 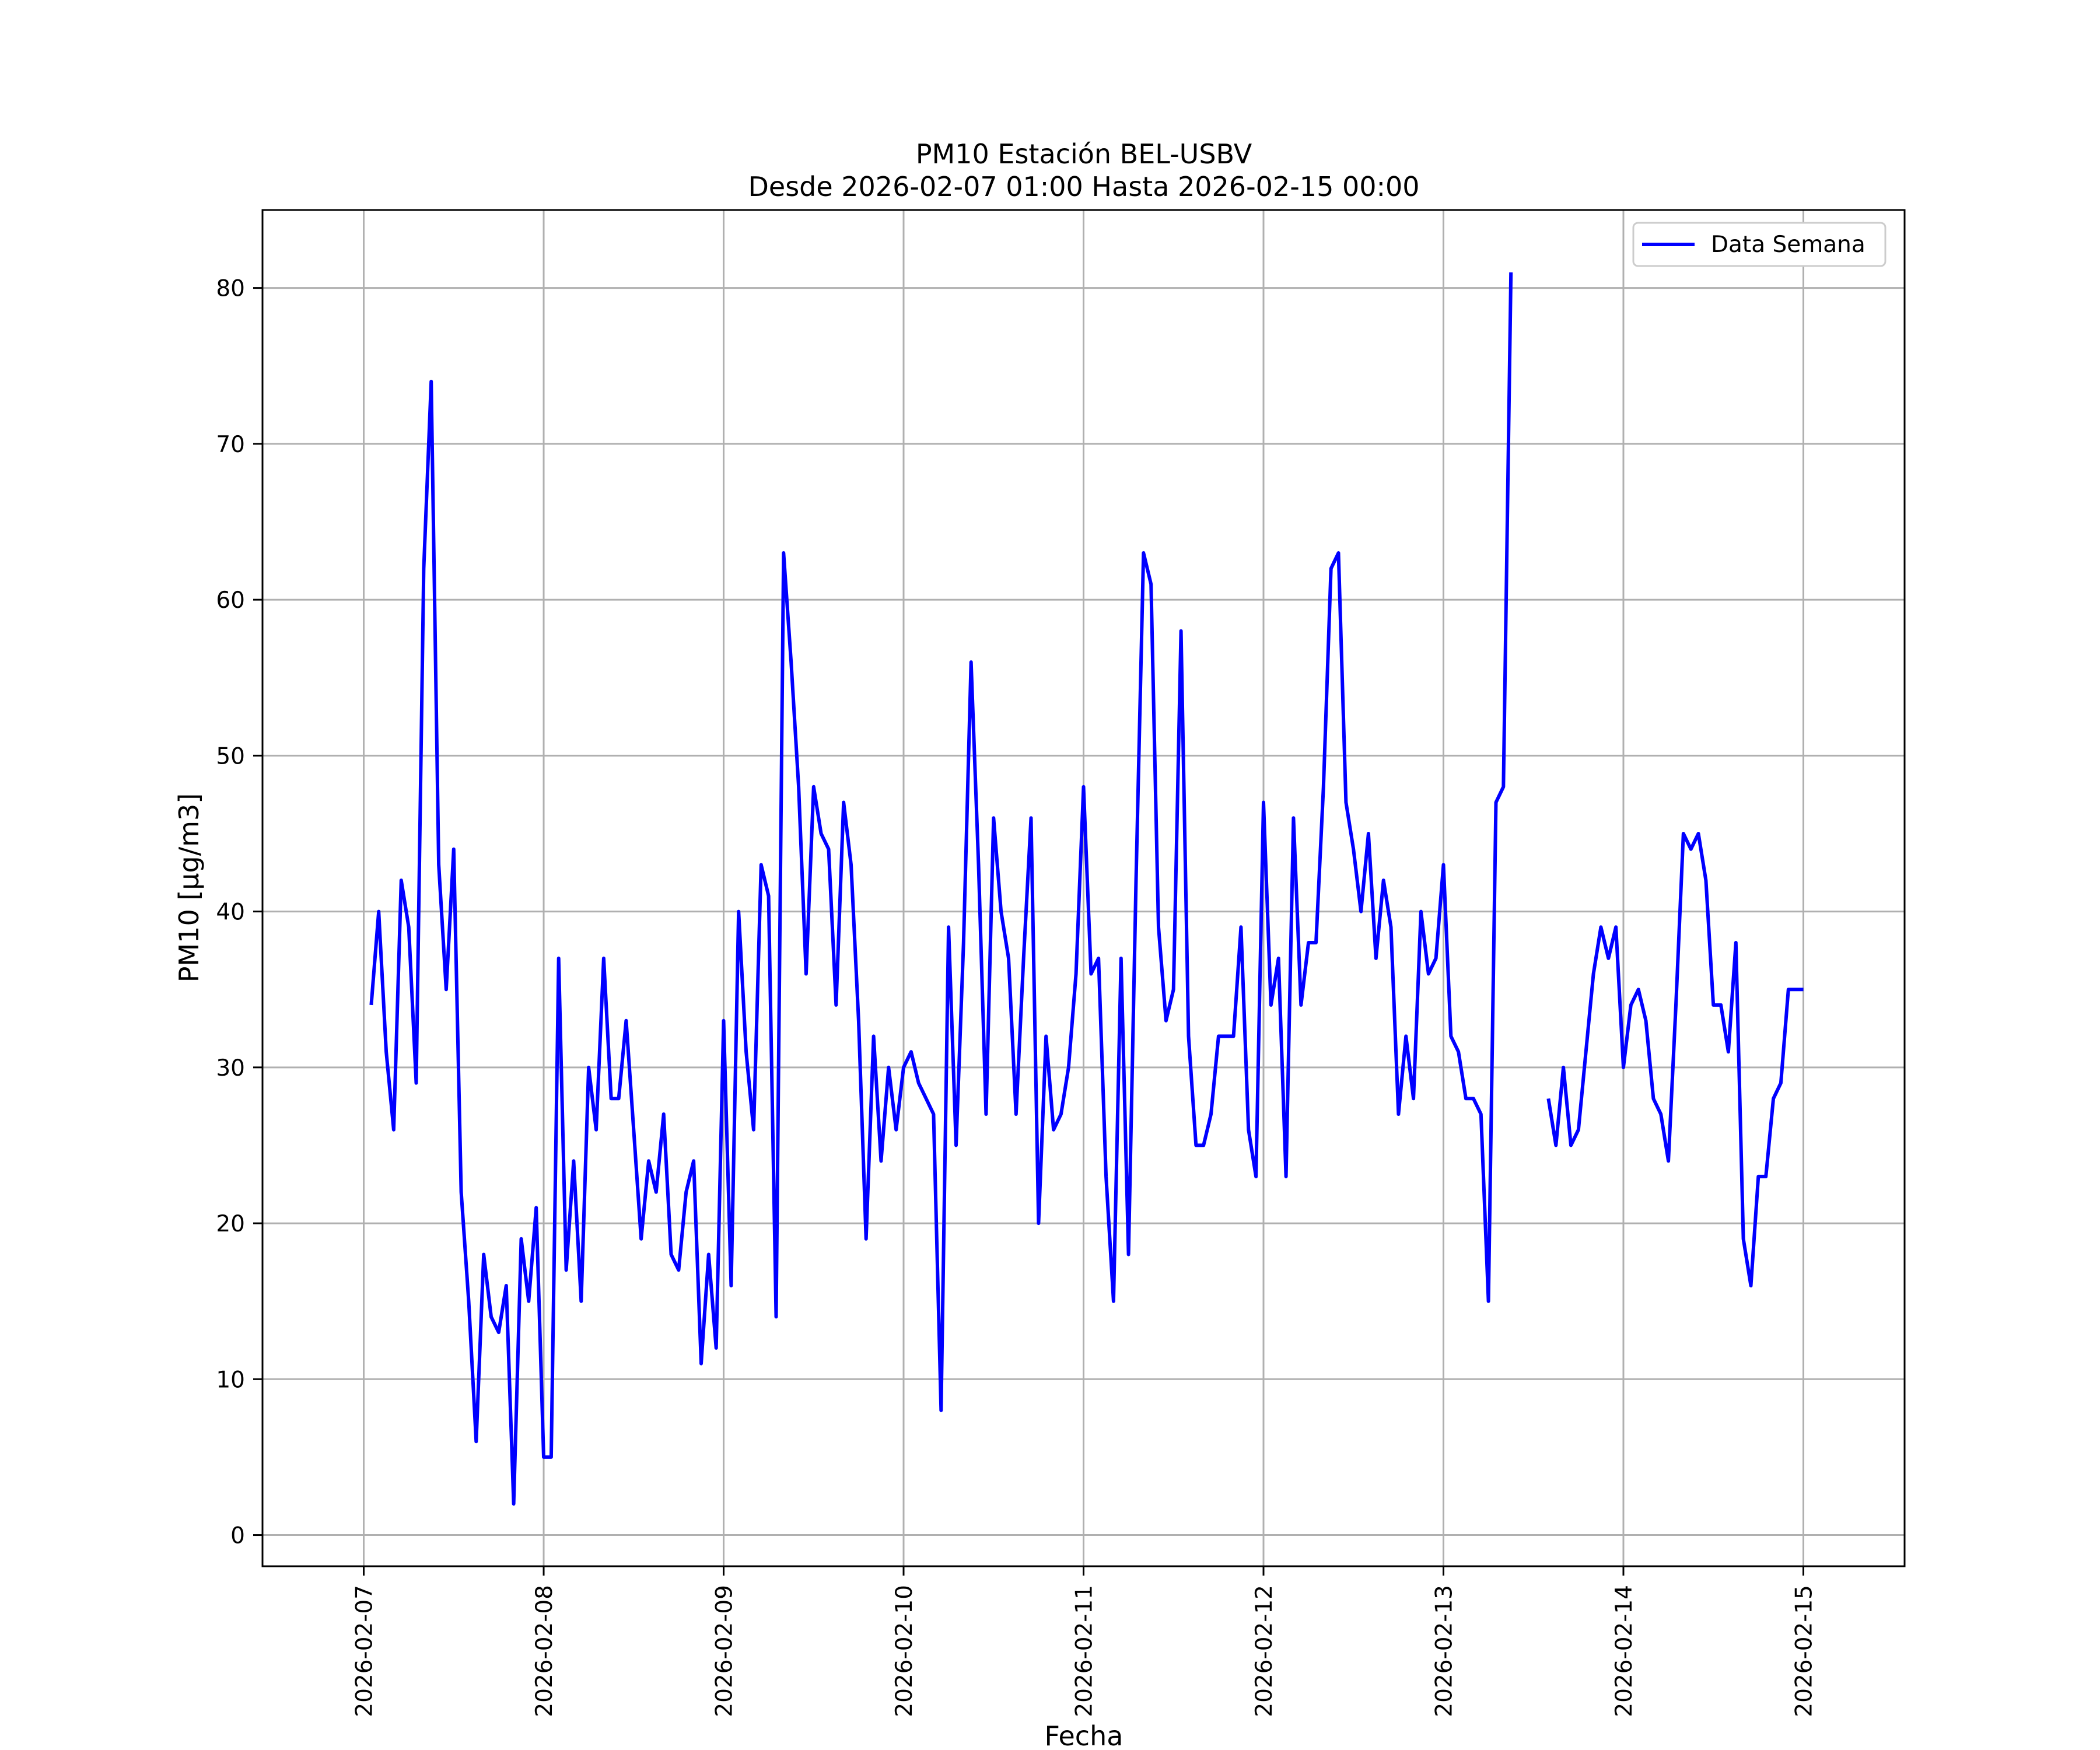 I want to click on y-tick-label: 70, so click(x=230, y=445).